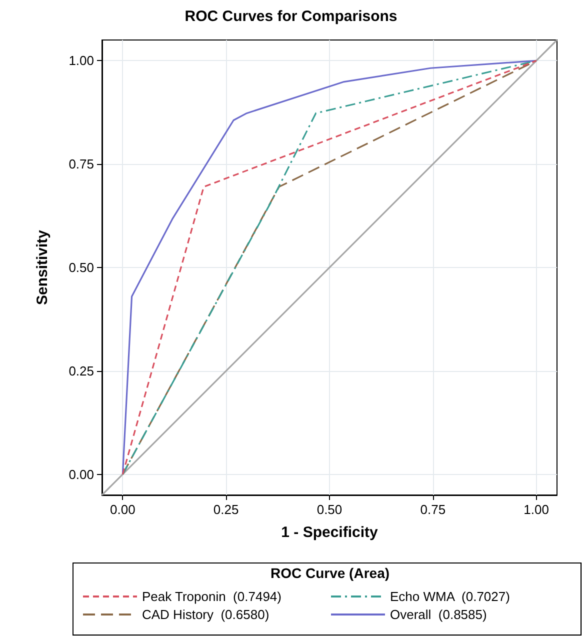  What do you see at coordinates (42, 267) in the screenshot?
I see `y-axis-title: Sensitivity` at bounding box center [42, 267].